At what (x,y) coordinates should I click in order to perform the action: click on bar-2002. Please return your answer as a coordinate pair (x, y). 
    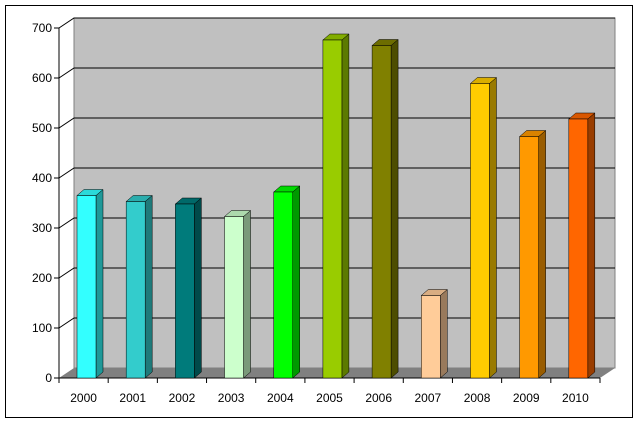
    Looking at the image, I should click on (188, 288).